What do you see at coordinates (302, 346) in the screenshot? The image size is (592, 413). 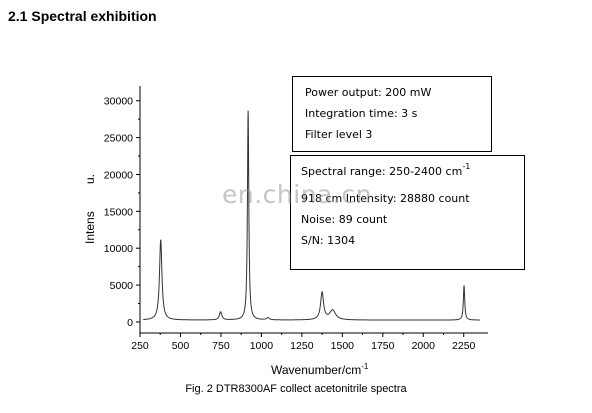 I see `x-tick-label: 1250` at bounding box center [302, 346].